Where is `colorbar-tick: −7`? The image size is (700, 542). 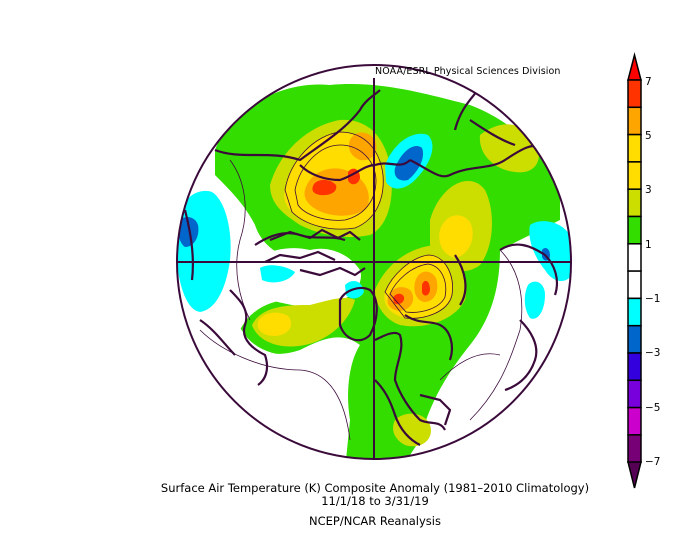
colorbar-tick: −7 is located at coordinates (653, 462).